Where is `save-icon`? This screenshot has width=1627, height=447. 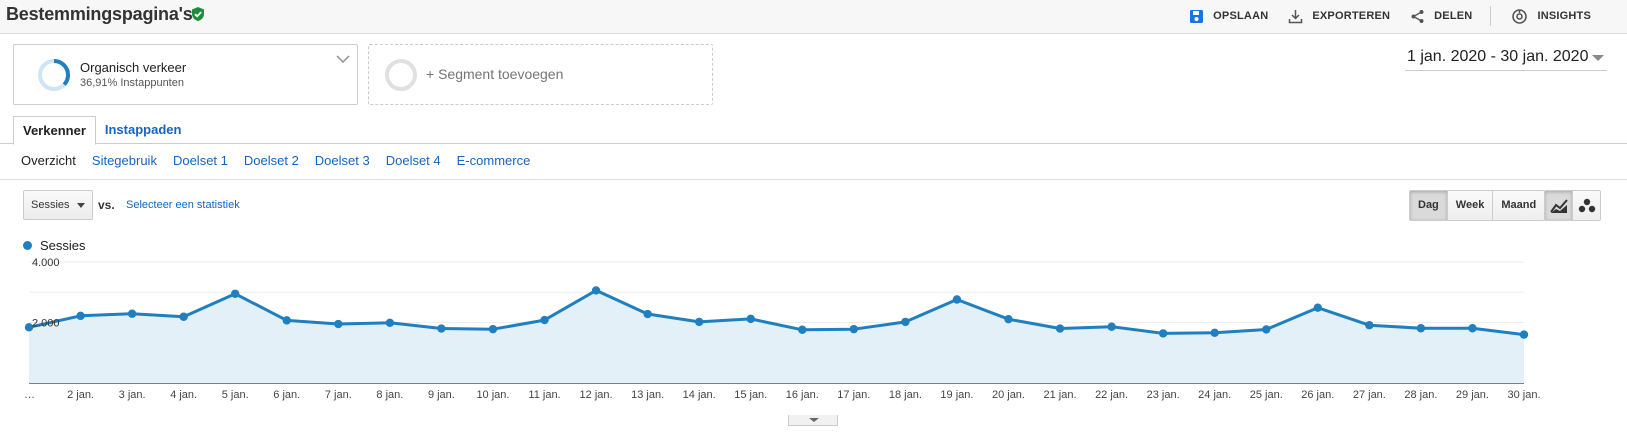 save-icon is located at coordinates (1197, 16).